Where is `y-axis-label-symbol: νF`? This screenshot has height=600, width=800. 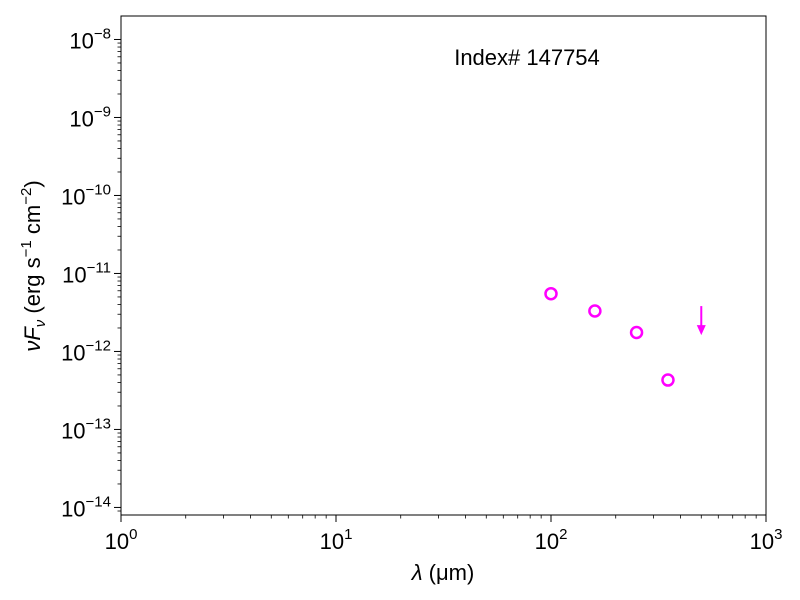 y-axis-label-symbol: νF is located at coordinates (32, 339).